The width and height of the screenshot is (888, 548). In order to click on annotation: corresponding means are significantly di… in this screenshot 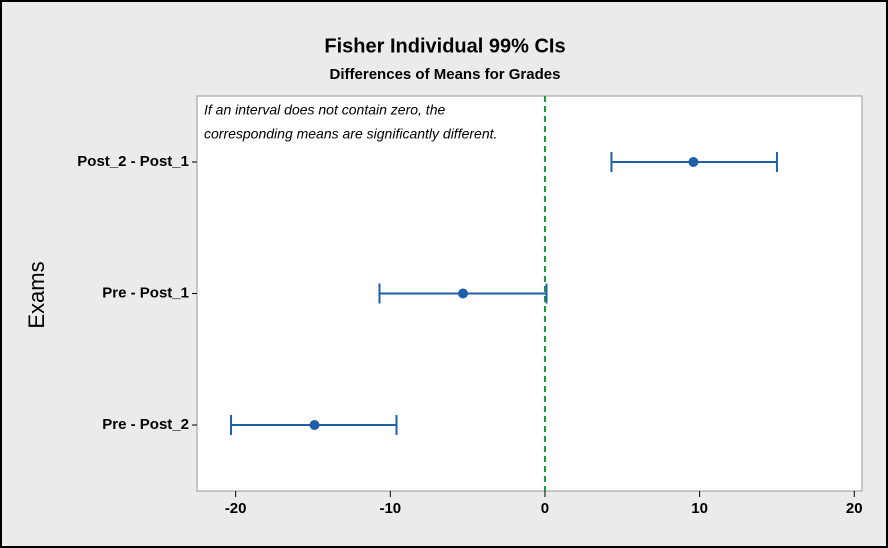, I will do `click(350, 134)`.